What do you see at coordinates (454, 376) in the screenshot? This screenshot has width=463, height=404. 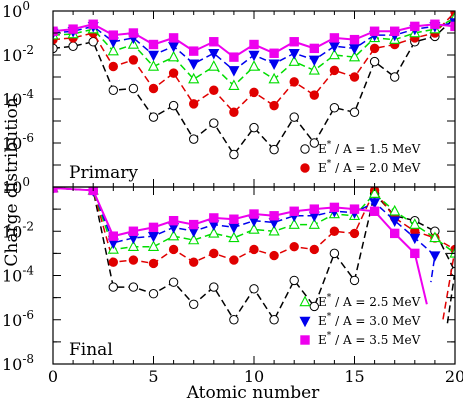 I see `x-tick-label: 20` at bounding box center [454, 376].